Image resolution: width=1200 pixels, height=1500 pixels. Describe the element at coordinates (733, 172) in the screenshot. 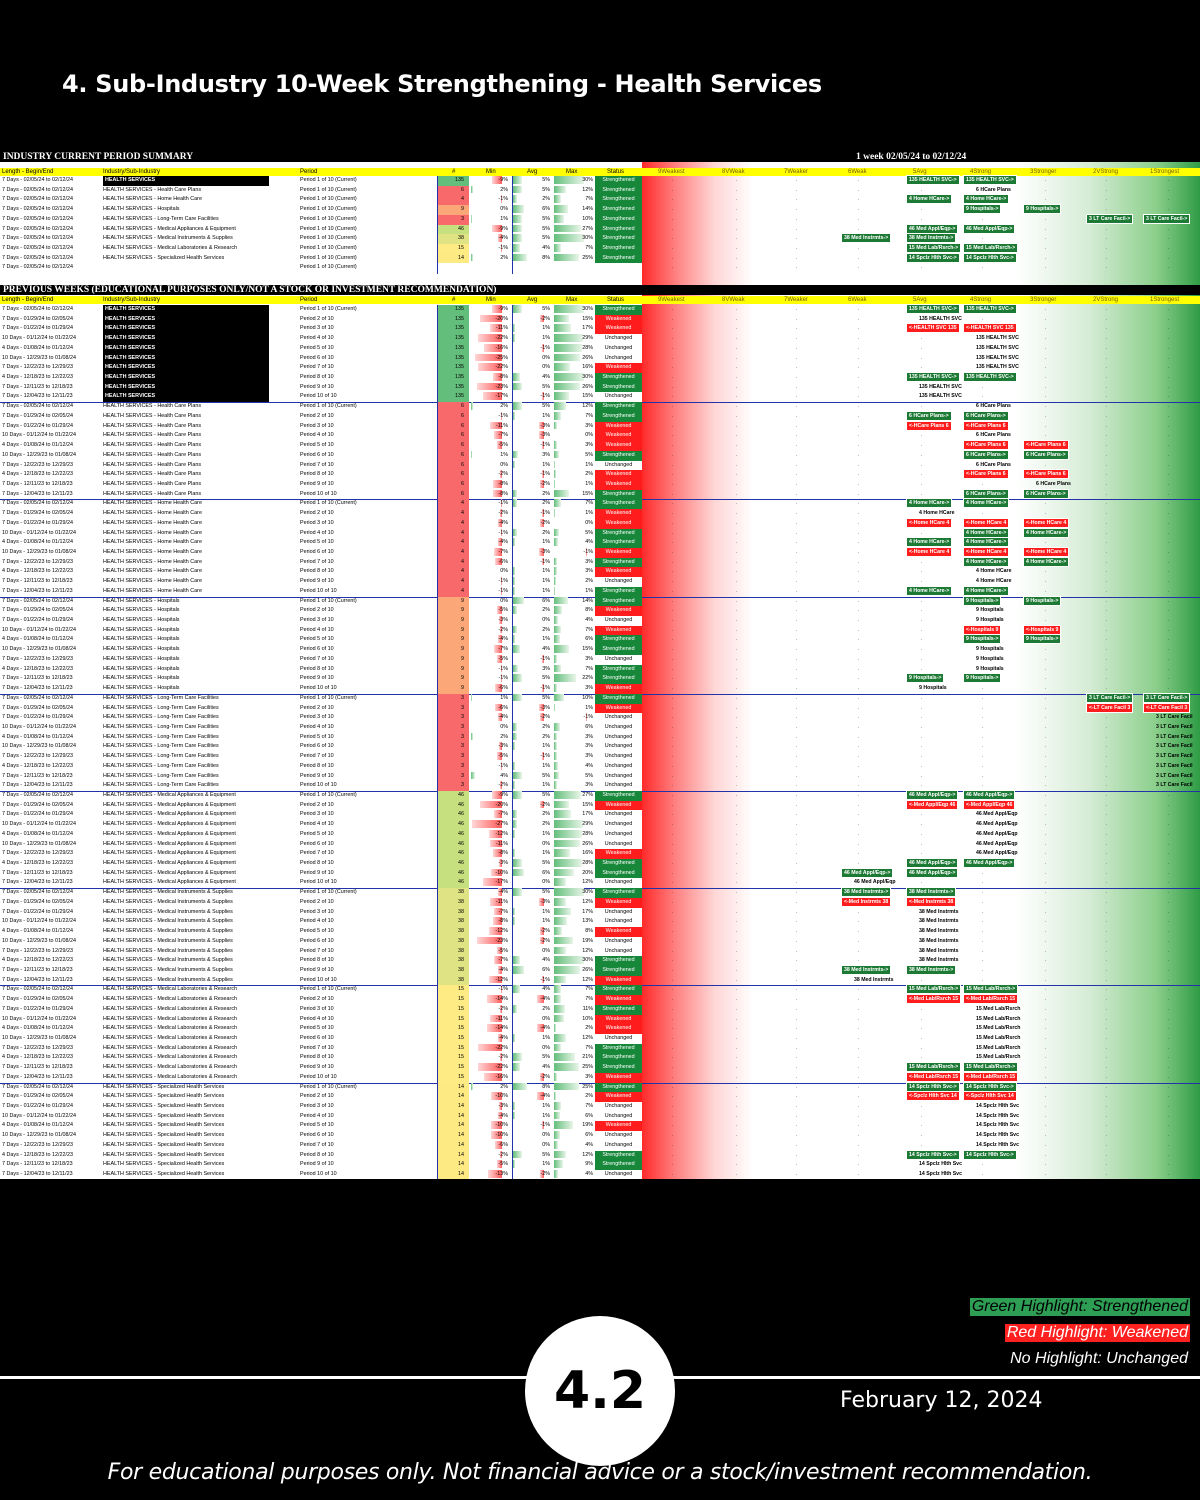

I see `col-level: 8VWeak` at that location.